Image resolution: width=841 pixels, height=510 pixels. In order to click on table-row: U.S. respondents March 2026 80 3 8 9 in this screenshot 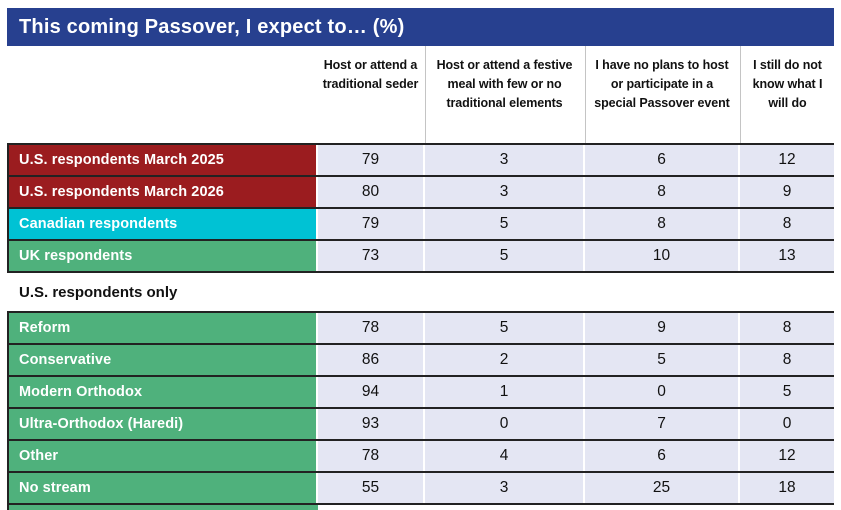, I will do `click(420, 193)`.